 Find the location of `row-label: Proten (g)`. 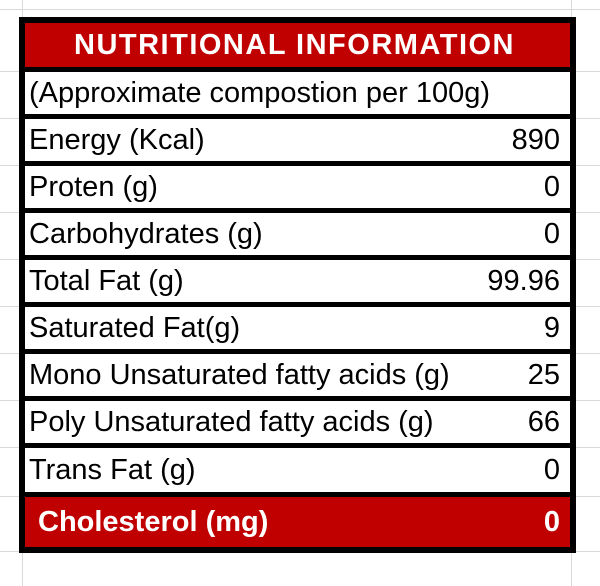

row-label: Proten (g) is located at coordinates (93, 186).